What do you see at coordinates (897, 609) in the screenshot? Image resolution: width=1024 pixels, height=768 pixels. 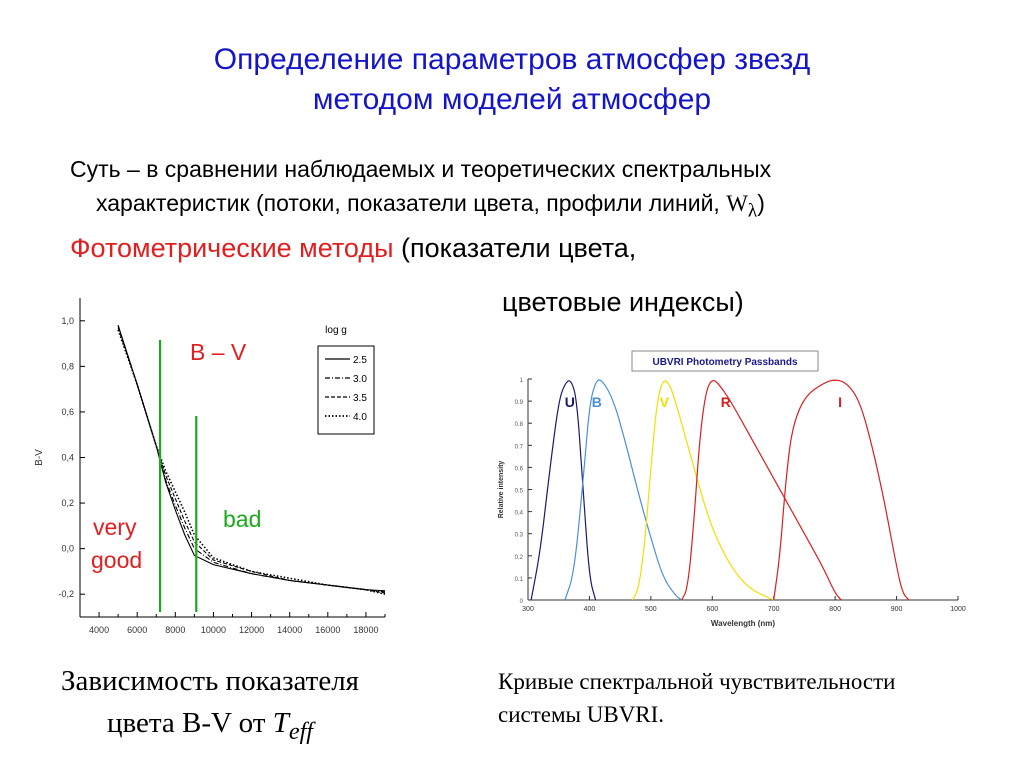 I see `x-tick-label: 900` at bounding box center [897, 609].